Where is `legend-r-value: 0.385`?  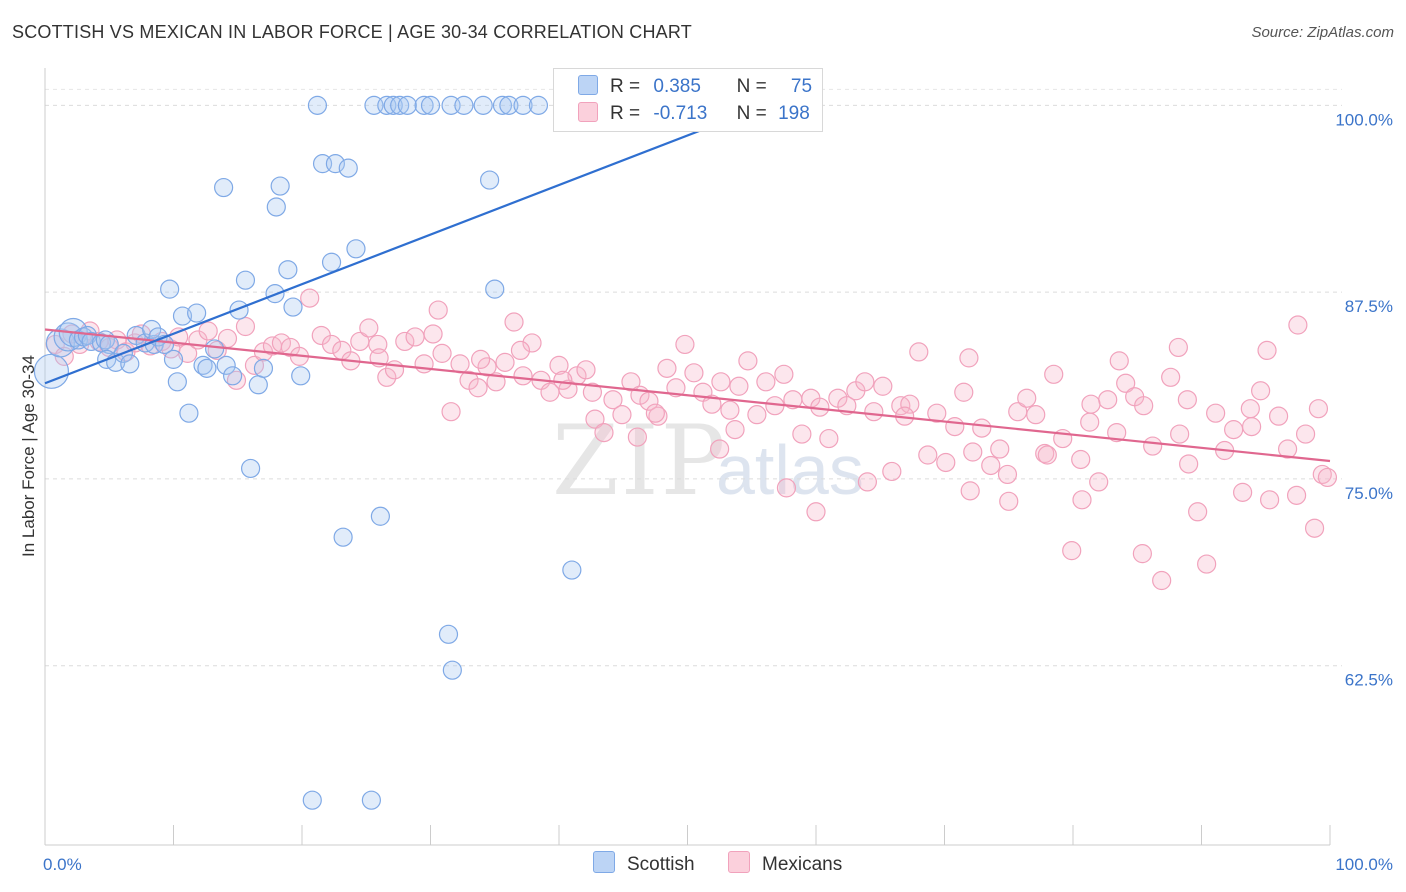 legend-r-value: 0.385 is located at coordinates (677, 86).